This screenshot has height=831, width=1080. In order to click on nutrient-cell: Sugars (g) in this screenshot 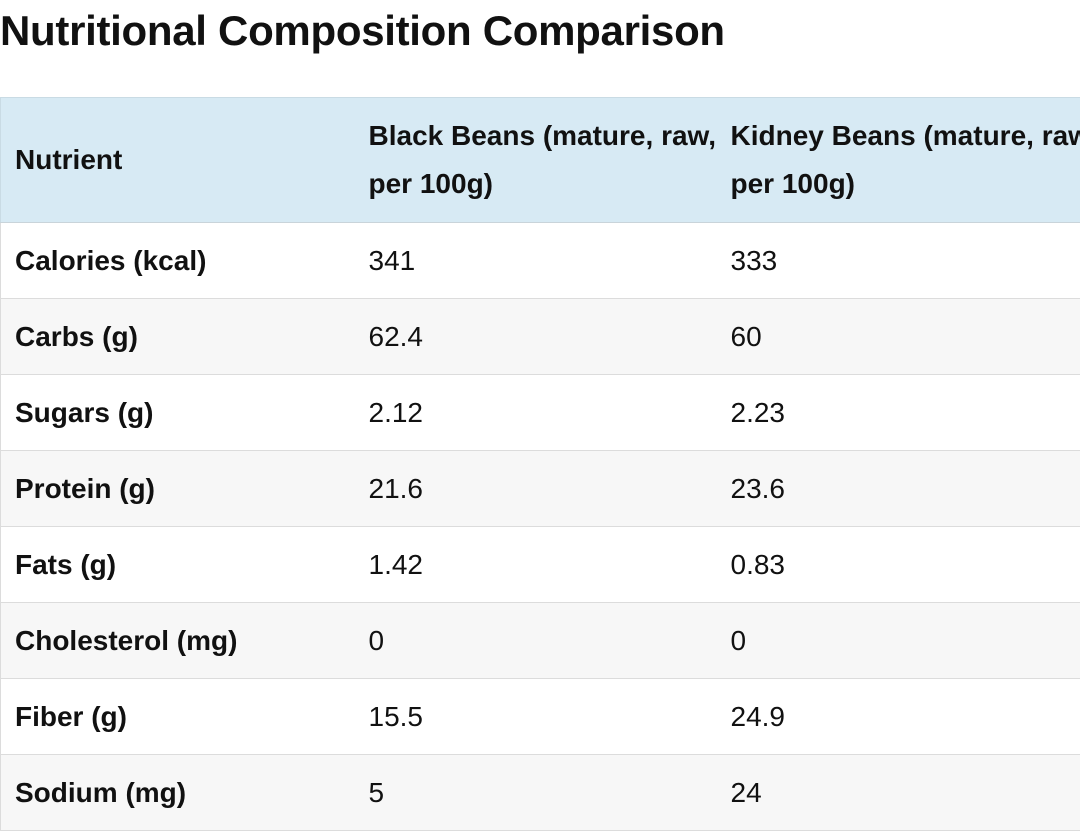, I will do `click(178, 413)`.